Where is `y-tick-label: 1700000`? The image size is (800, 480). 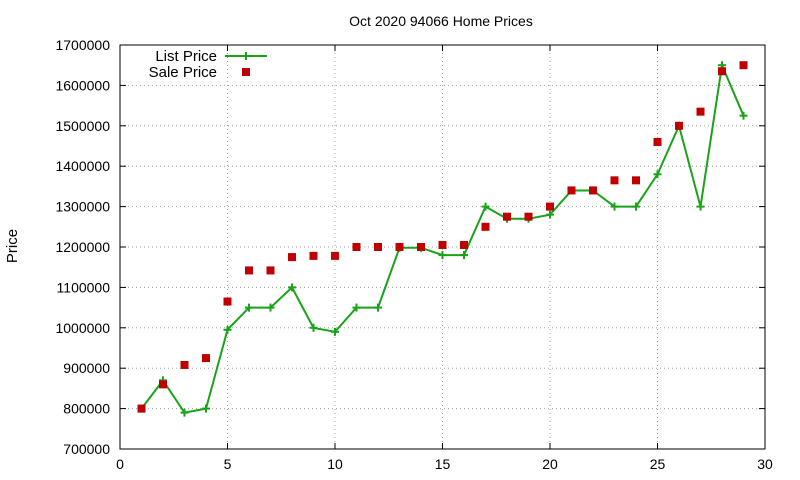 y-tick-label: 1700000 is located at coordinates (82, 45).